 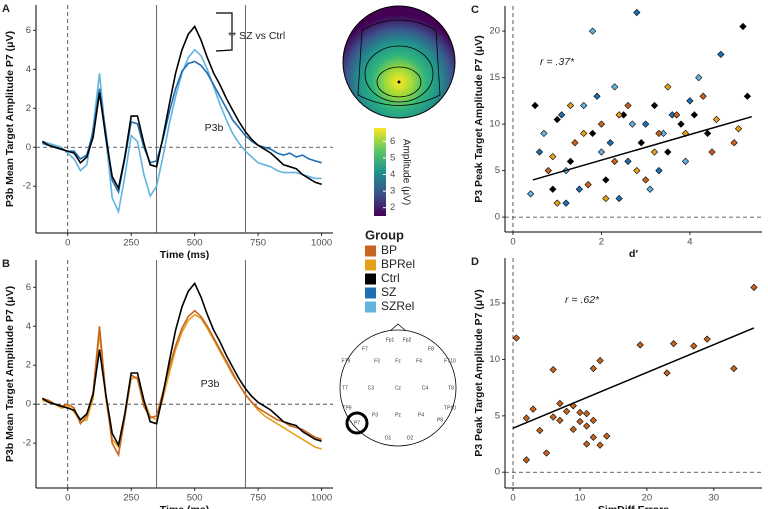 What do you see at coordinates (633, 378) in the screenshot?
I see `fit-line` at bounding box center [633, 378].